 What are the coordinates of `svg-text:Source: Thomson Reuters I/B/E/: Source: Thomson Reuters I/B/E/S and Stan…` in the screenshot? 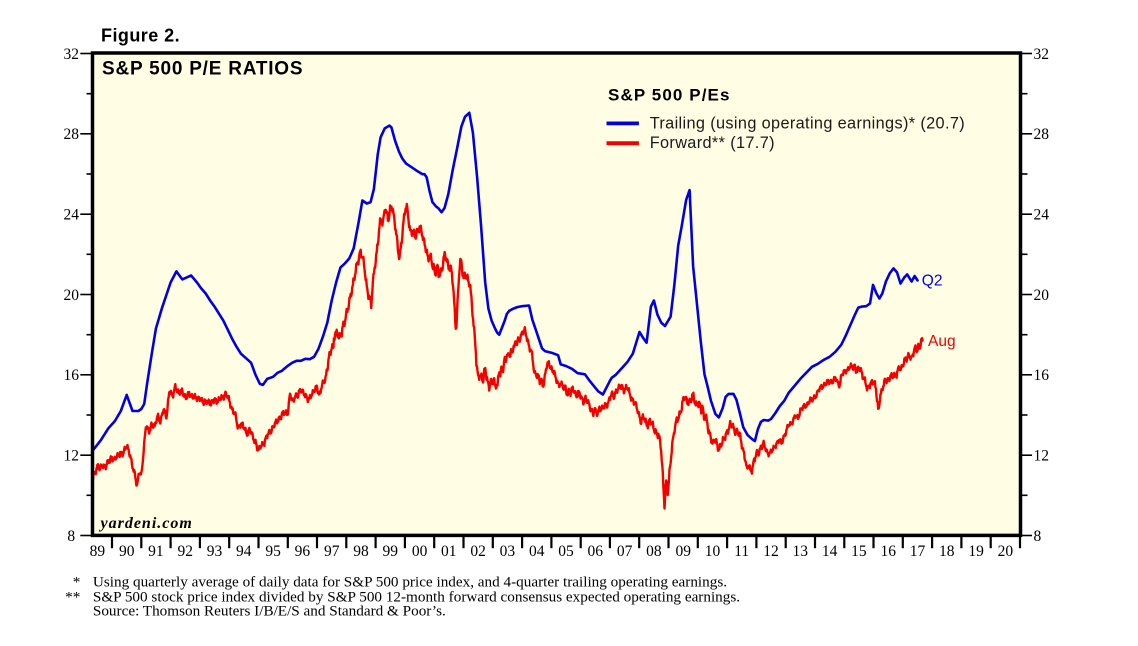 It's located at (269, 611).